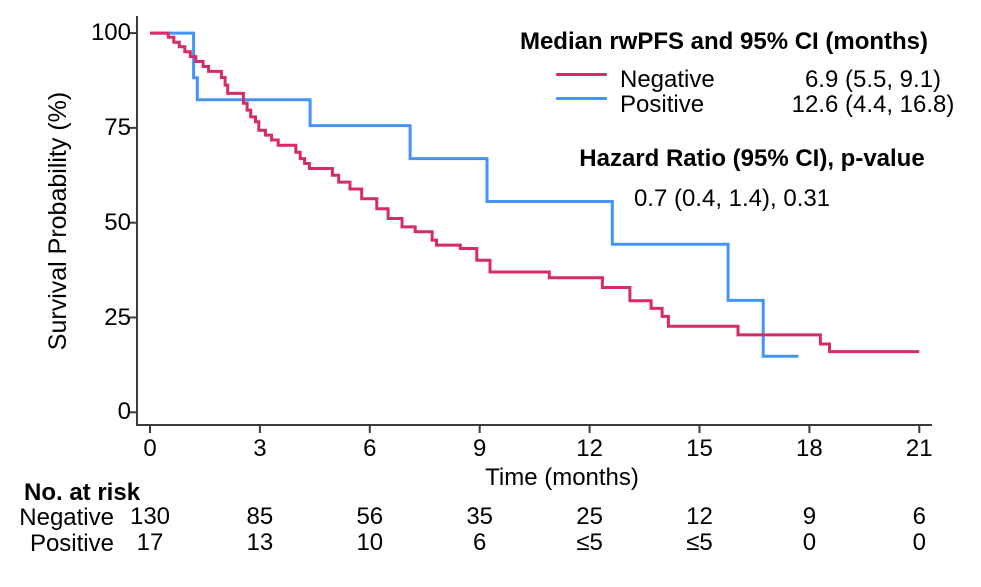 The width and height of the screenshot is (981, 587). I want to click on at-risk-count-negative: 12, so click(699, 516).